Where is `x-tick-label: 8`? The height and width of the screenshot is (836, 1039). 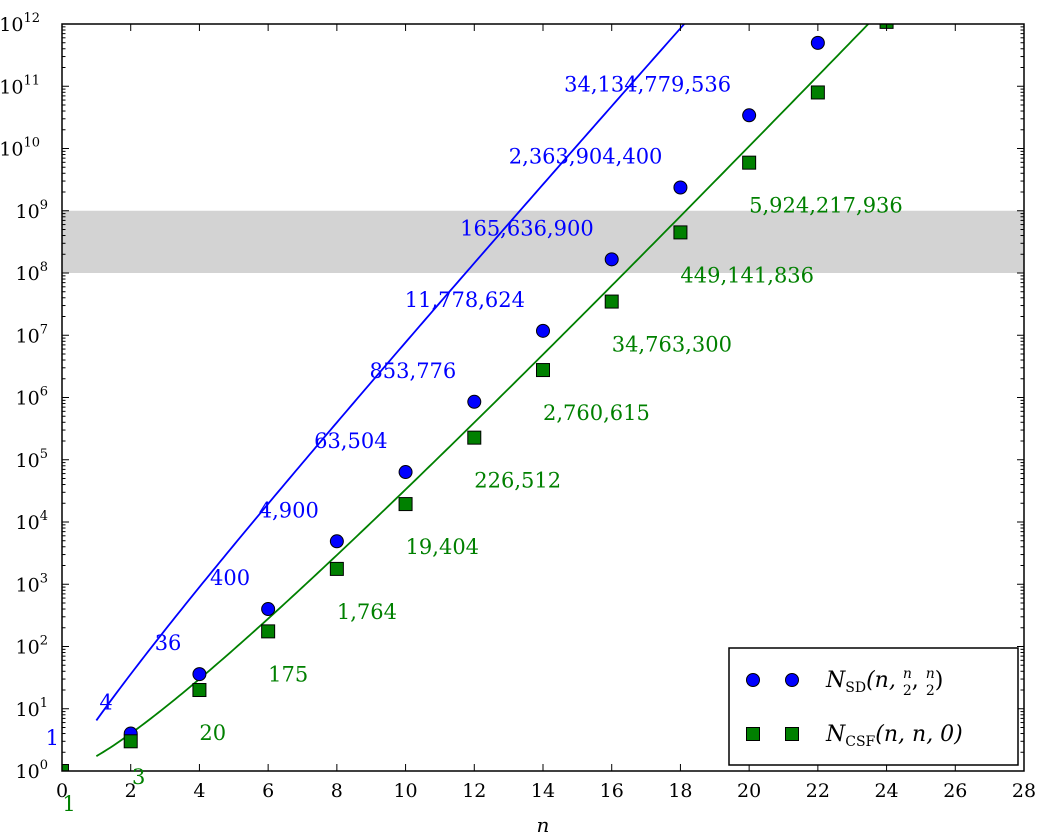
x-tick-label: 8 is located at coordinates (337, 791).